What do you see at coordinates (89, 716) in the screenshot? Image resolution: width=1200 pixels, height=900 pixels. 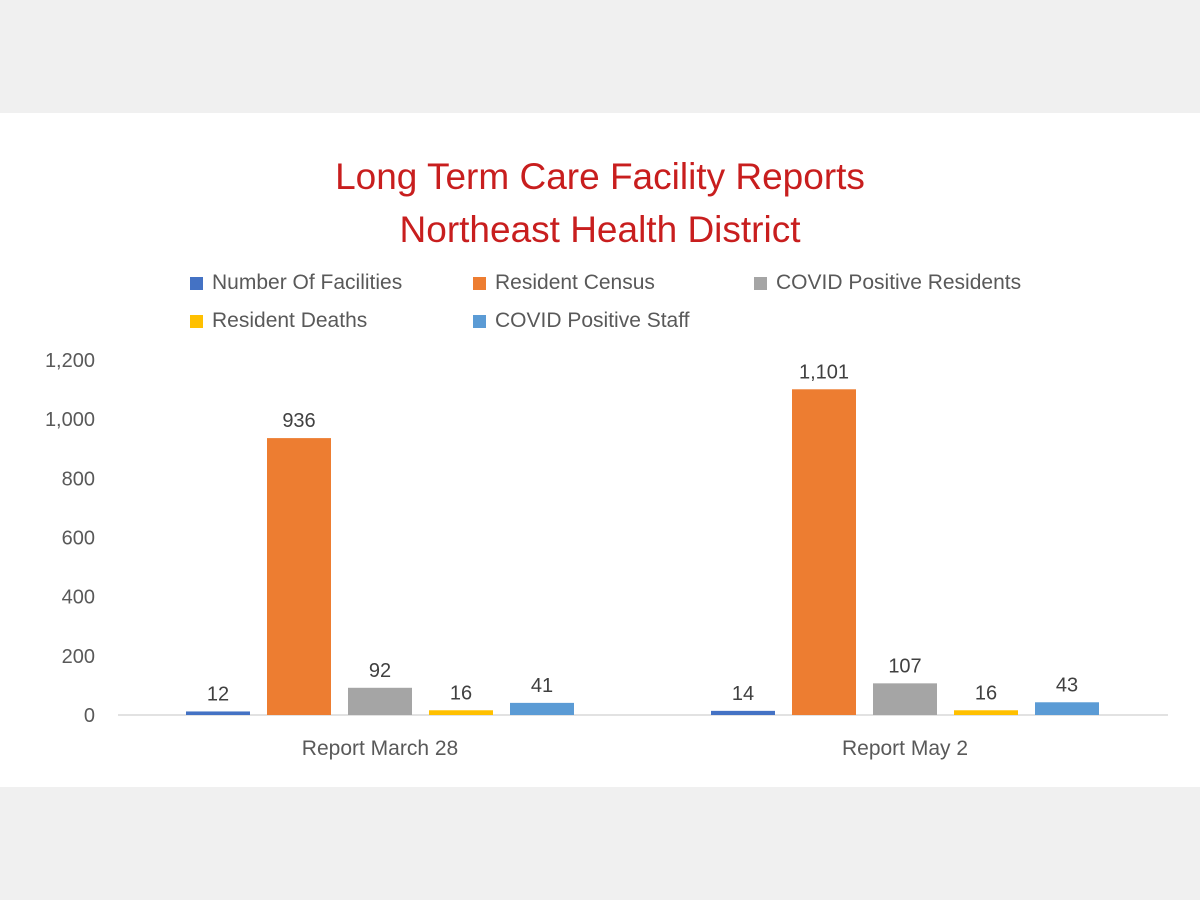 I see `y-tick-label: 0` at bounding box center [89, 716].